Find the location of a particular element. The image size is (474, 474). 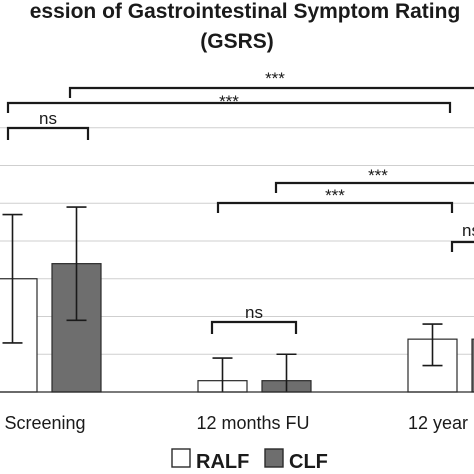

x-tick-label: 12 year is located at coordinates (438, 423).